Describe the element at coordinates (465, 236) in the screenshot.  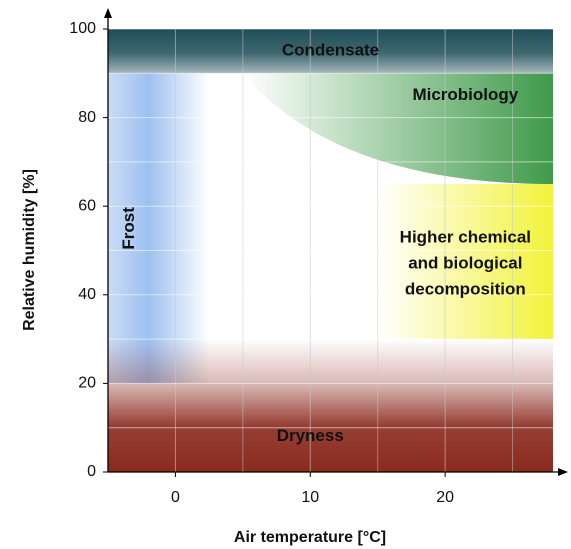
I see `zone-label: Higher chemical` at that location.